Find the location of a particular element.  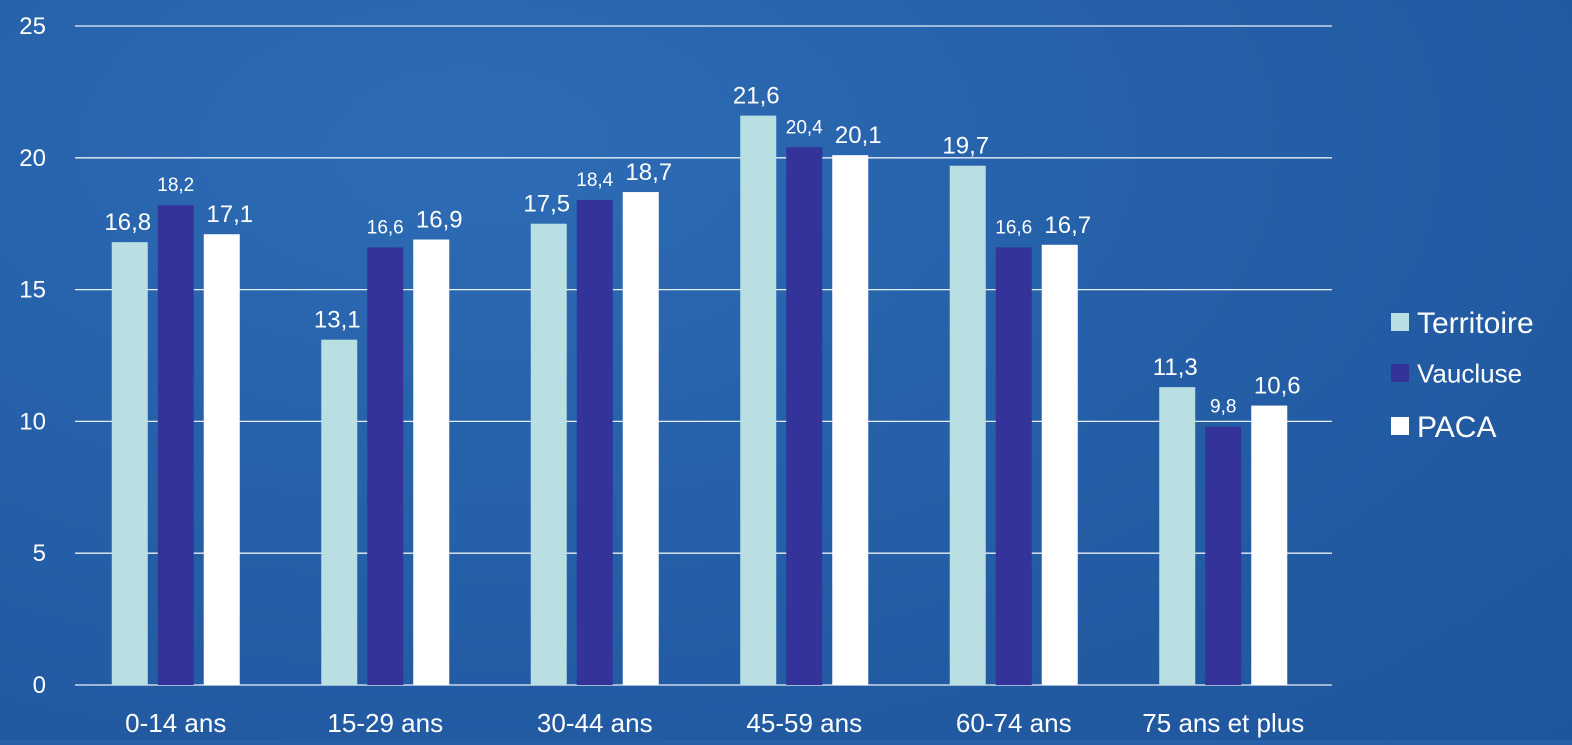

data-label: 21,6 is located at coordinates (756, 96).